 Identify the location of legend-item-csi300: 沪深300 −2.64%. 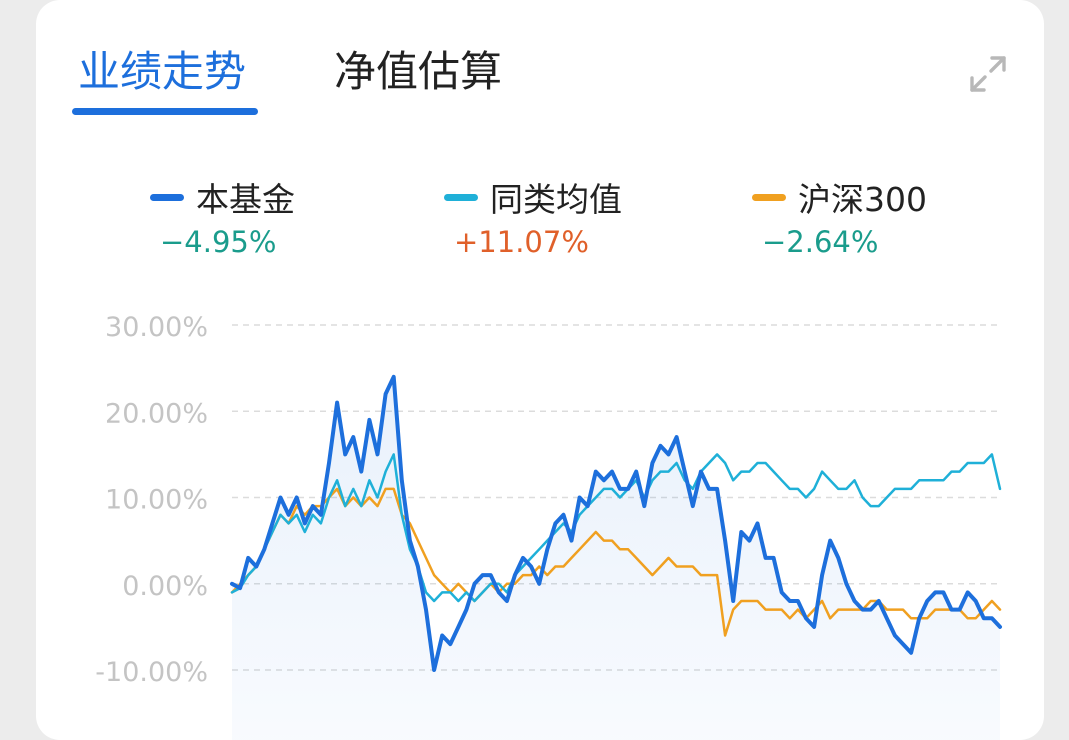
(839, 217).